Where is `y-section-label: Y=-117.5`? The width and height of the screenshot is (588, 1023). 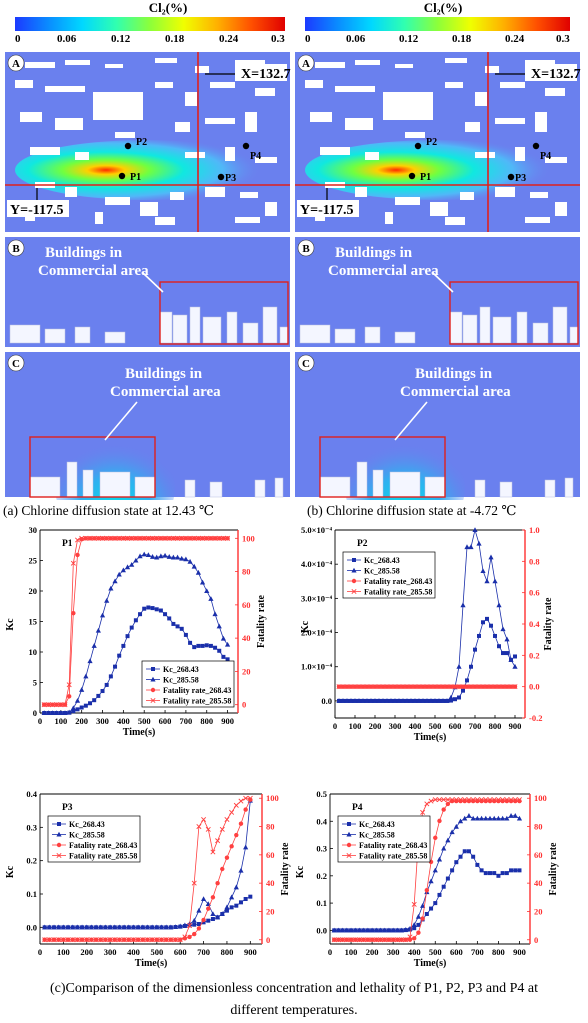 y-section-label: Y=-117.5 is located at coordinates (326, 210).